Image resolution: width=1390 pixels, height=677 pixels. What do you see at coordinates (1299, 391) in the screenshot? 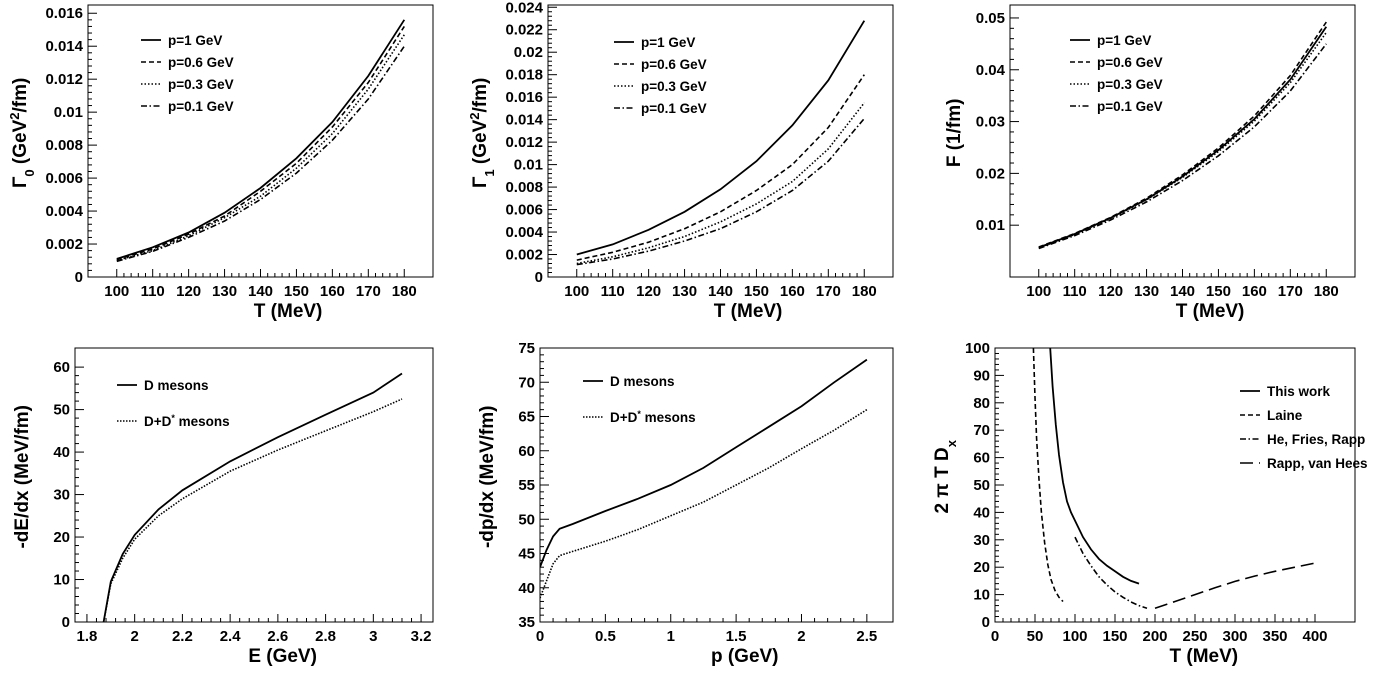
I see `legend-label: This work` at bounding box center [1299, 391].